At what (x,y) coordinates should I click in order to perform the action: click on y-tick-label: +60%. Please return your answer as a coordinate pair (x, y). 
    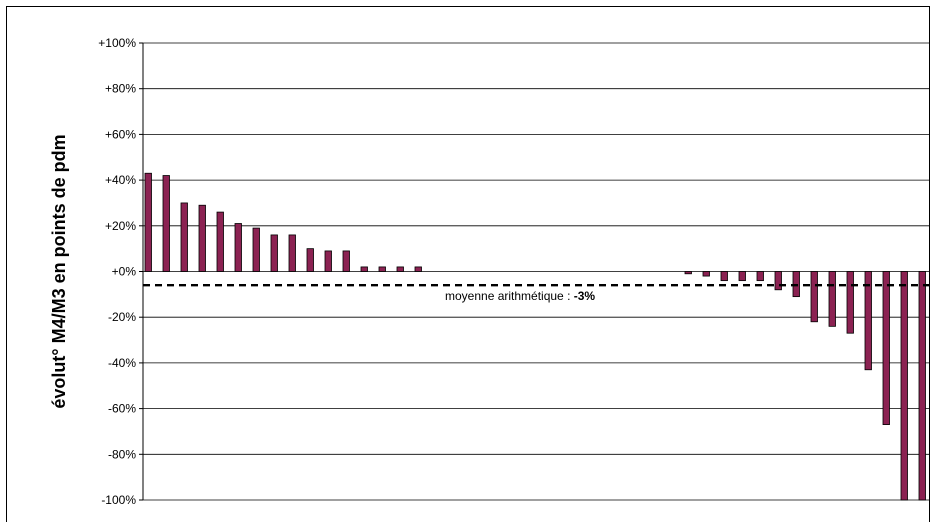
    Looking at the image, I should click on (120, 134).